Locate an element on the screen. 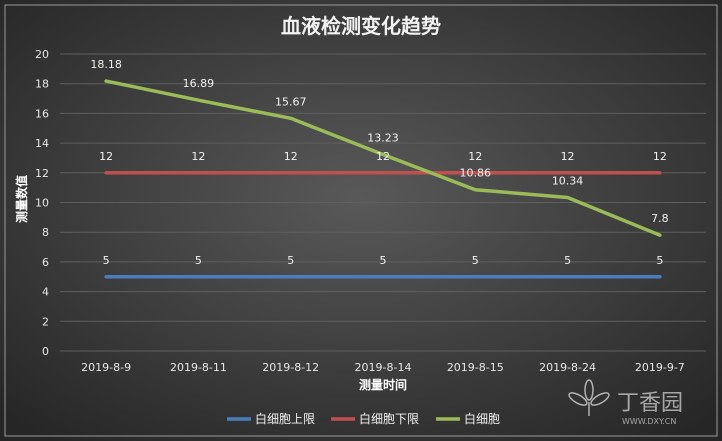 This screenshot has height=441, width=722. watermark: 丁香园 WWW.DXY.CN is located at coordinates (625, 402).